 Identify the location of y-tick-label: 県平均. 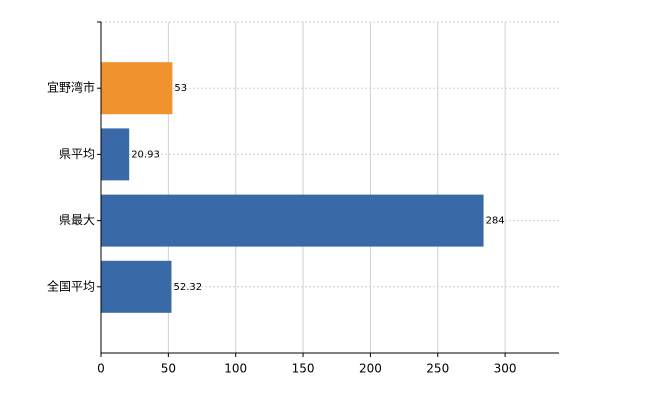
(77, 154).